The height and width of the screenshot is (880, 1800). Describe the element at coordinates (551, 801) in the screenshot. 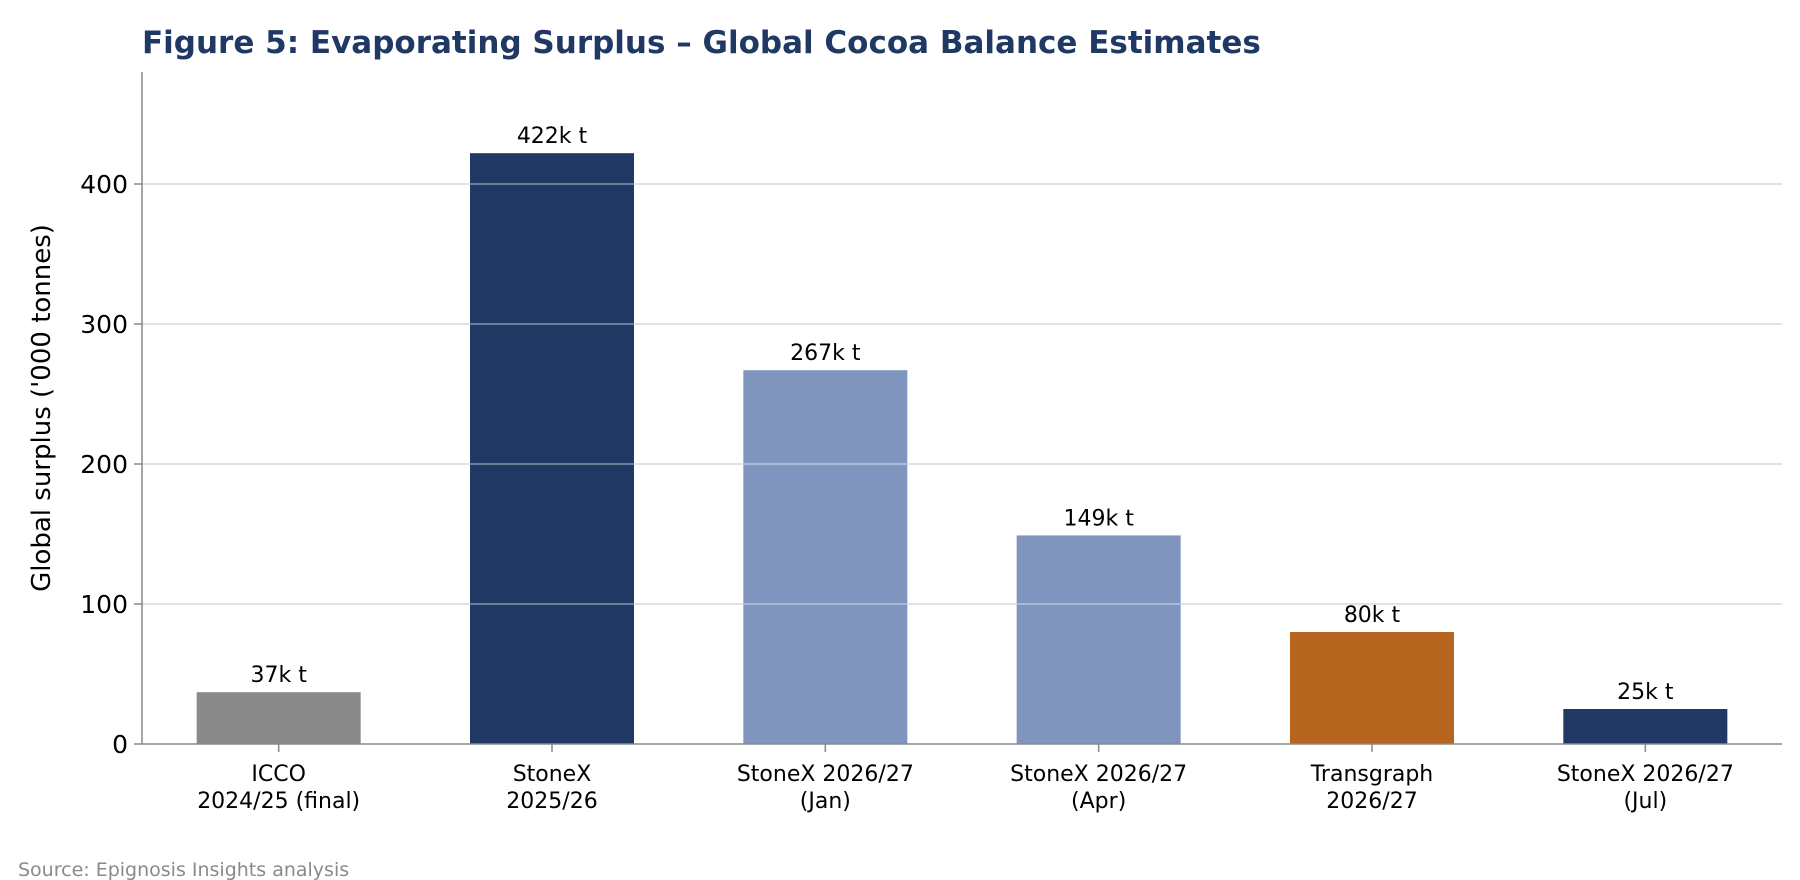

I see `x-tick-label: 2025/26` at that location.